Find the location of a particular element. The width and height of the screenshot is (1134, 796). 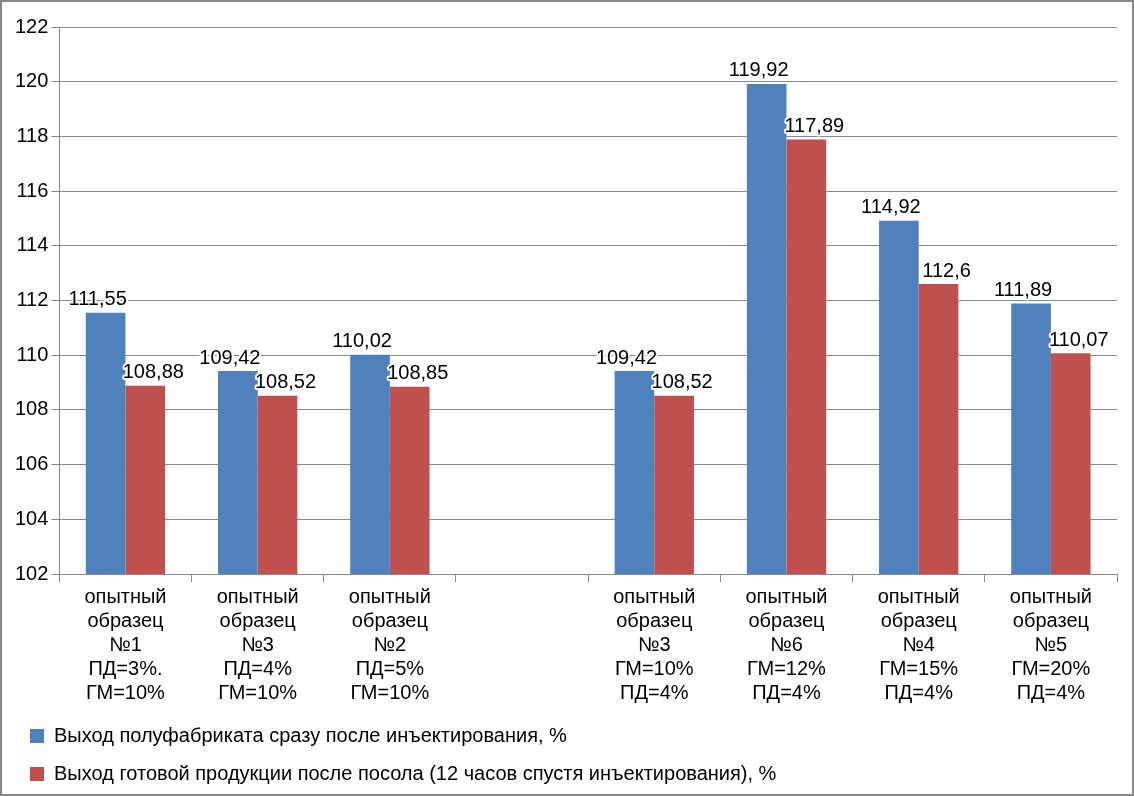

x-tick-label: опытный образец №6 ГМ=12% ПД=4% is located at coordinates (786, 643).